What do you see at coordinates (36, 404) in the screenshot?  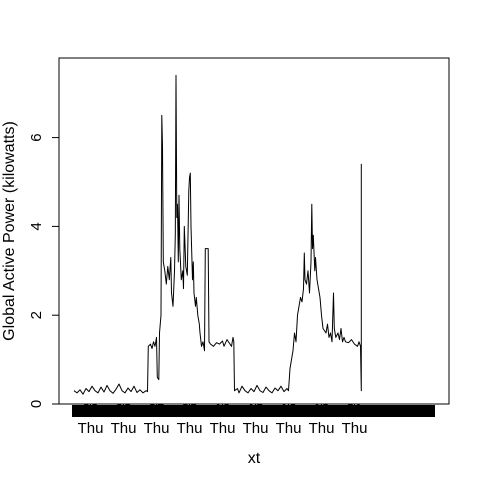 I see `y-tick-label: 0` at bounding box center [36, 404].